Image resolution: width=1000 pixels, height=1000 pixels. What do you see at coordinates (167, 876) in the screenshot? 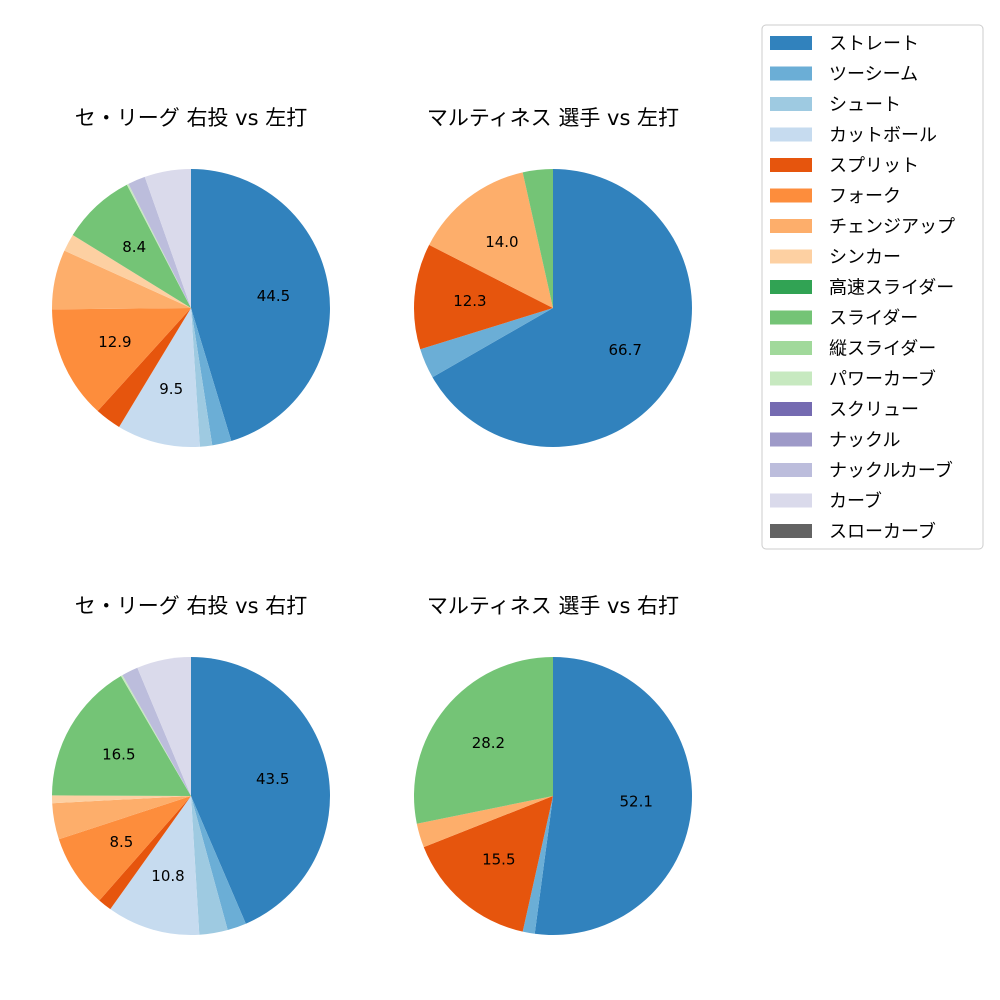
I see `slice-data-label: 10.8` at bounding box center [167, 876].